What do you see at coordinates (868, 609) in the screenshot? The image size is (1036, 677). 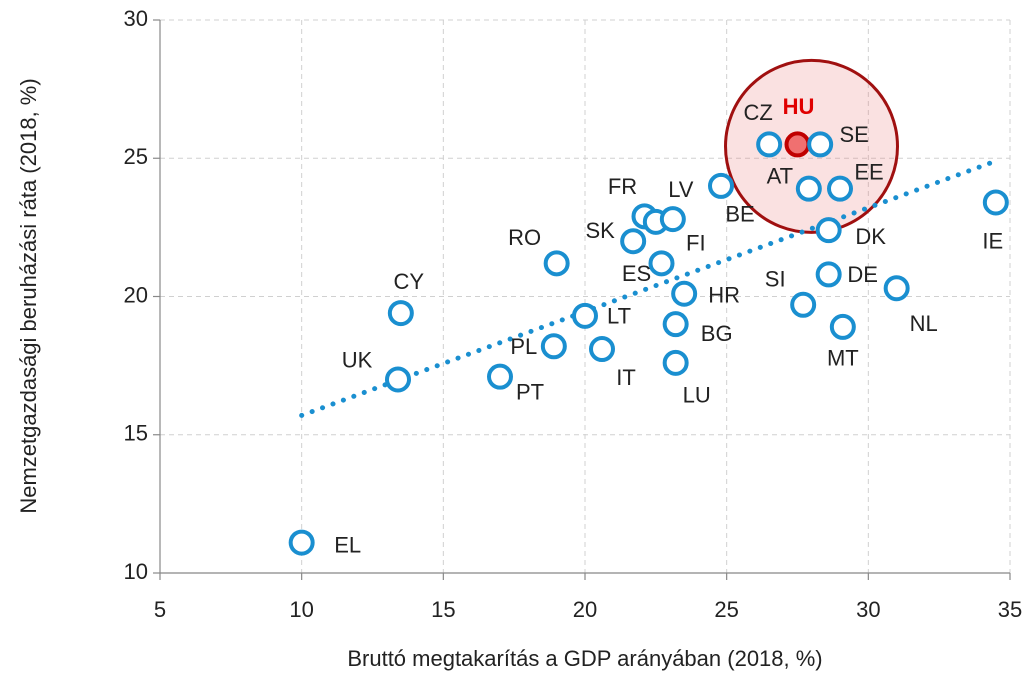 I see `x-tick-label: 30` at bounding box center [868, 609].